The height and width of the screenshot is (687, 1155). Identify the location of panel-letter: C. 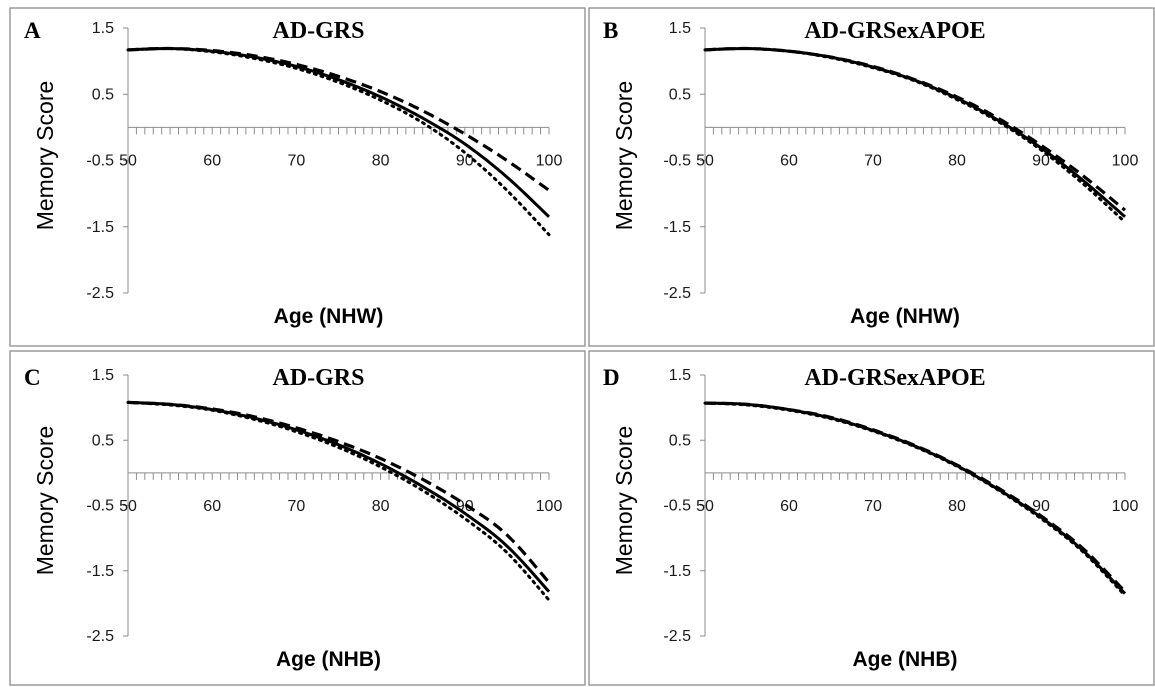
(32, 377).